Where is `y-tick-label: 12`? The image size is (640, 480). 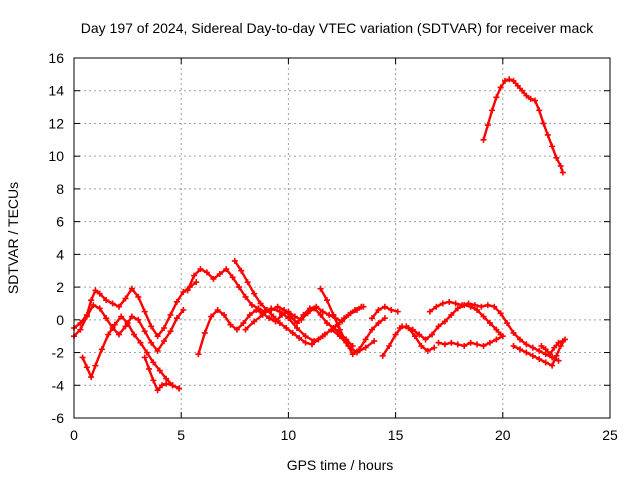 y-tick-label: 12 is located at coordinates (56, 123).